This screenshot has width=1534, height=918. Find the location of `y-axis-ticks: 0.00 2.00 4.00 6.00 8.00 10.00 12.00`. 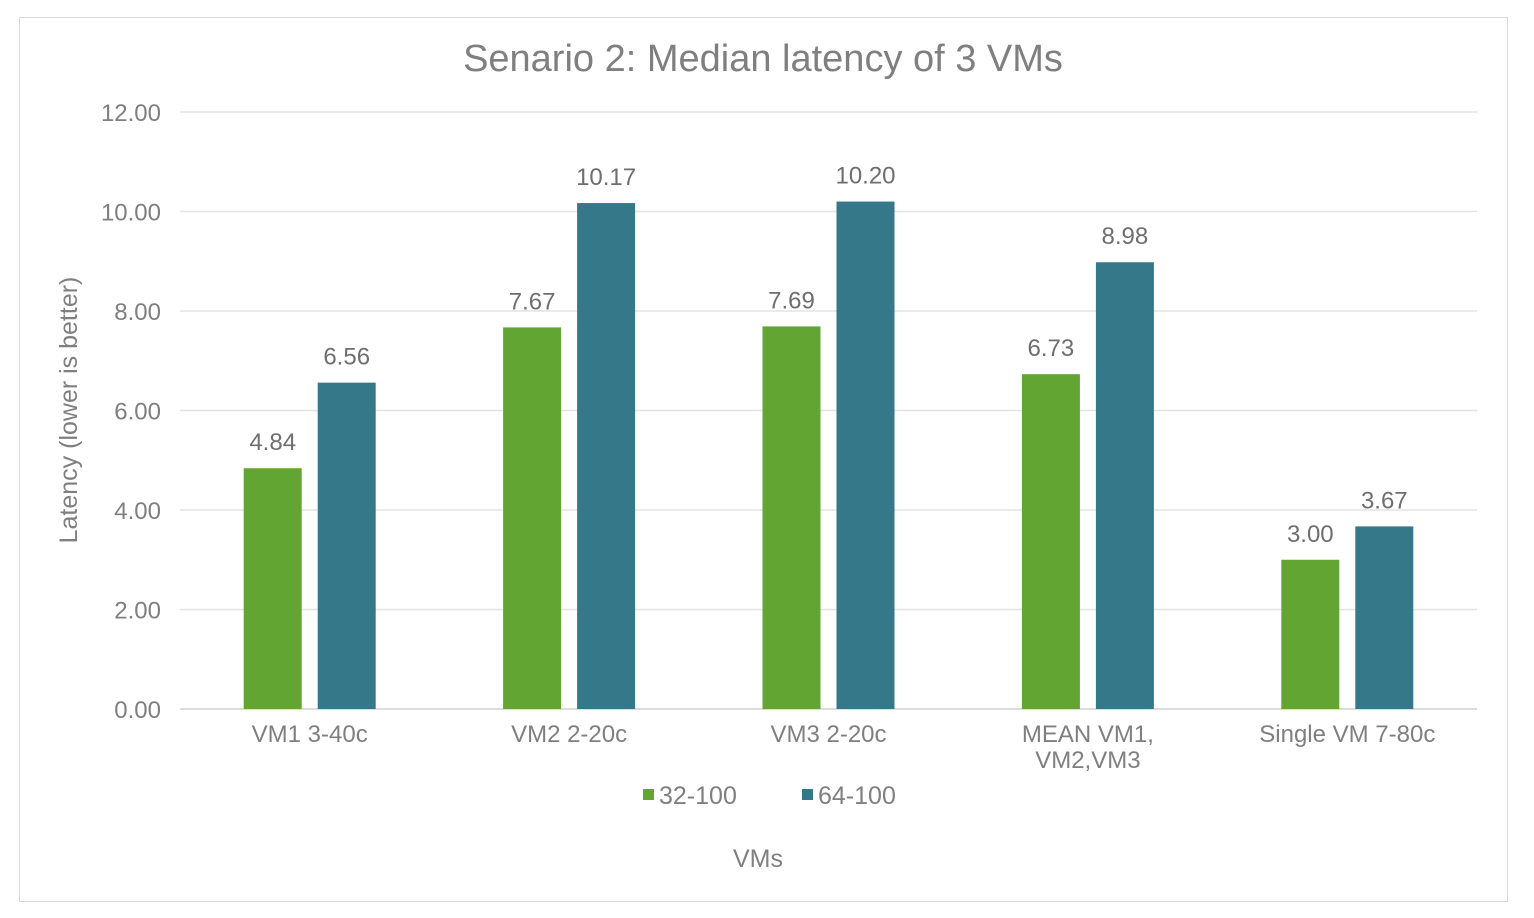

y-axis-ticks: 0.00 2.00 4.00 6.00 8.00 10.00 12.00 is located at coordinates (131, 412).